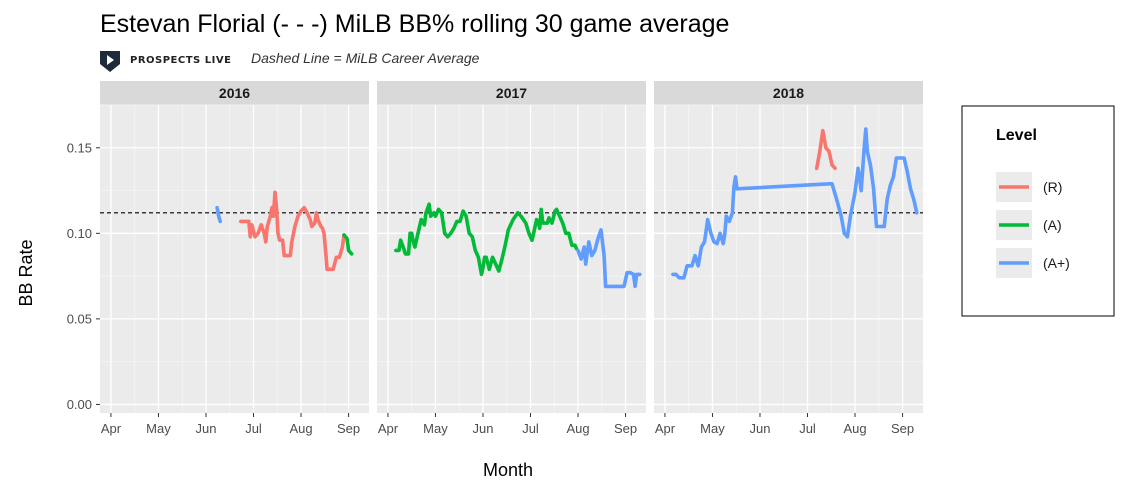 Image resolution: width=1140 pixels, height=490 pixels. Describe the element at coordinates (218, 214) in the screenshot. I see `series-line-2016-aplus` at that location.